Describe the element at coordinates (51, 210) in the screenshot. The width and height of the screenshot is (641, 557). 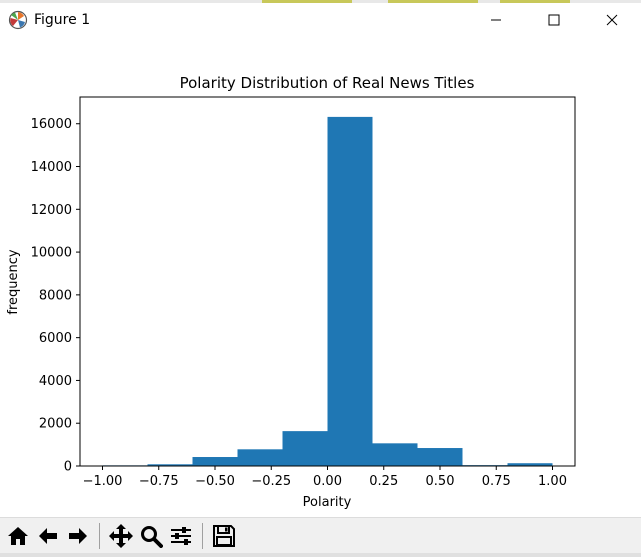
I see `y-tick-label: 12000` at that location.